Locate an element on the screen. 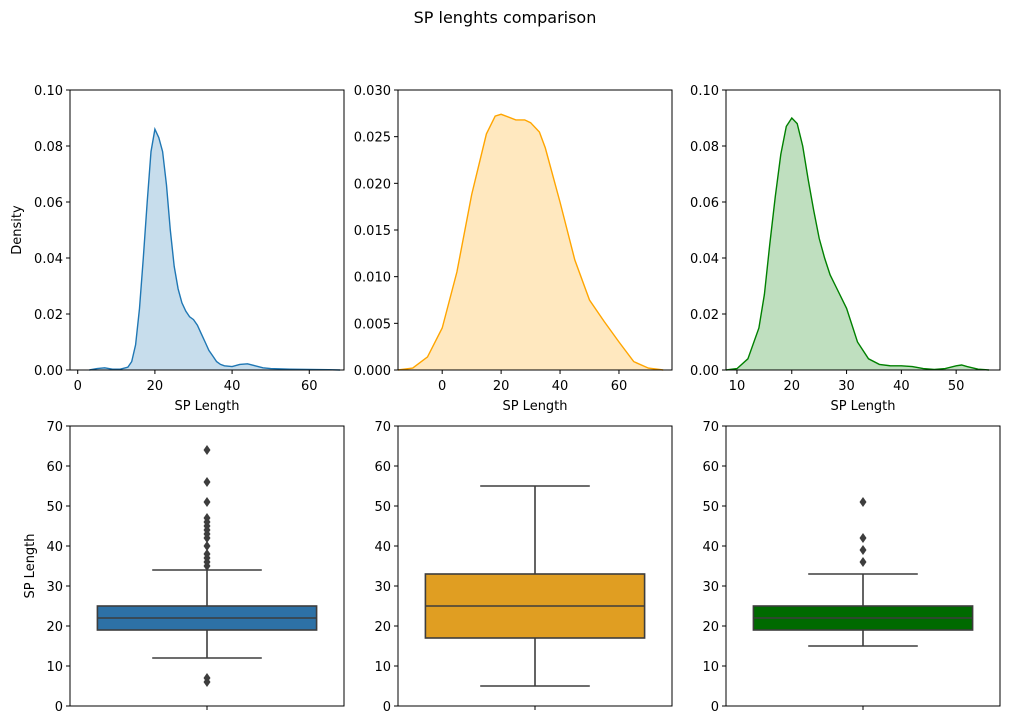 The height and width of the screenshot is (728, 1010). x-tick-label: 10 is located at coordinates (737, 386).